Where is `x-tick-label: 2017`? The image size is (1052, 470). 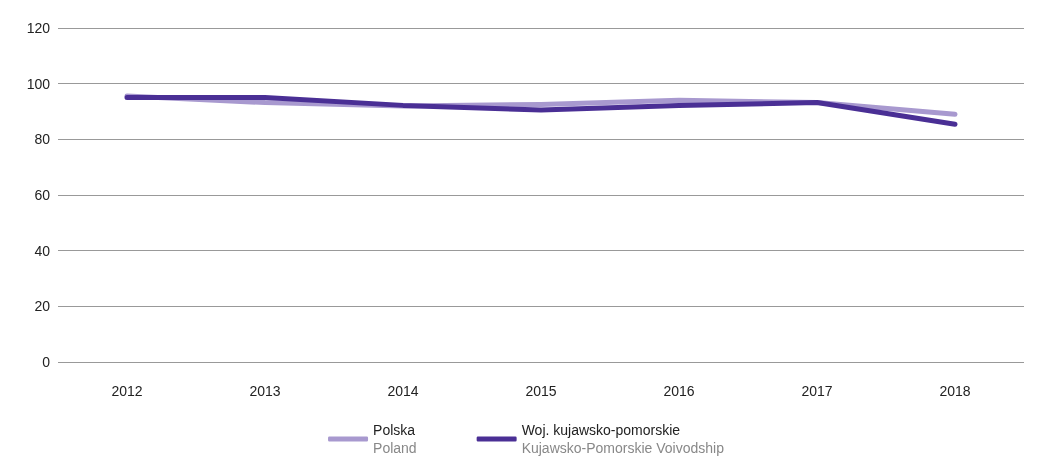 x-tick-label: 2017 is located at coordinates (817, 391).